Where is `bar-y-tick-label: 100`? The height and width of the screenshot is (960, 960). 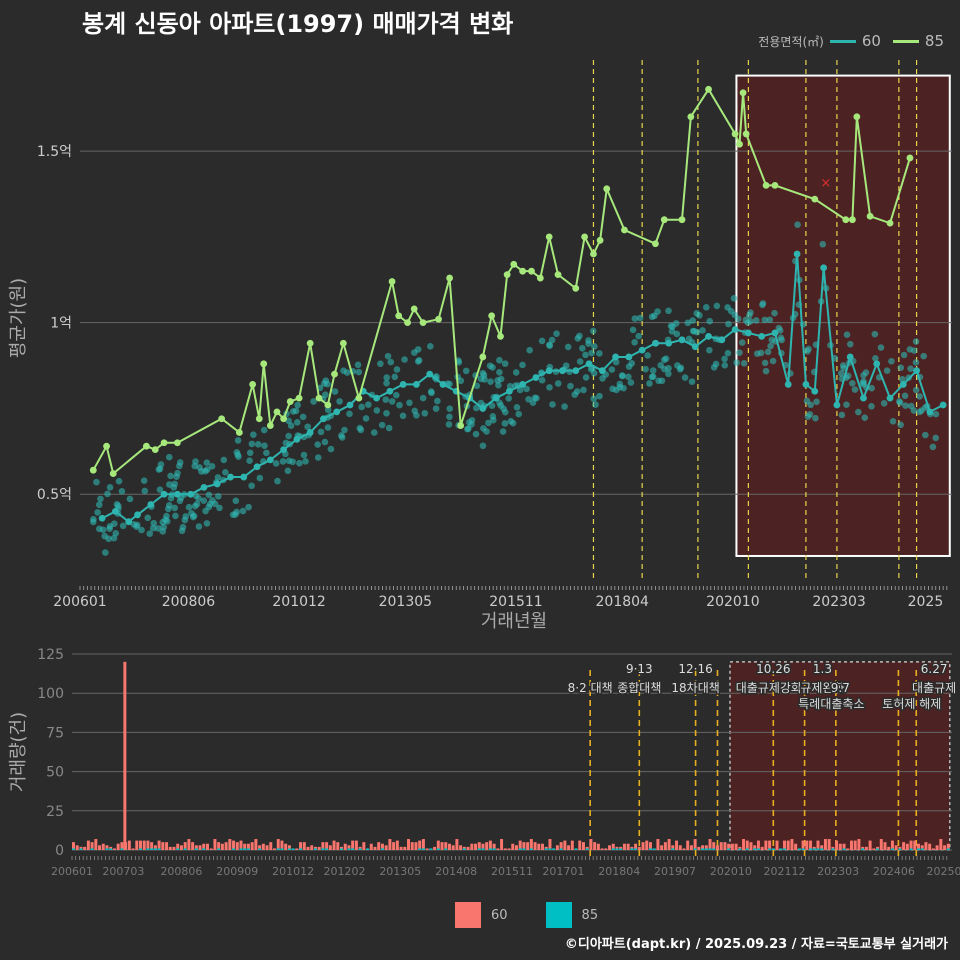 bar-y-tick-label: 100 is located at coordinates (50, 694).